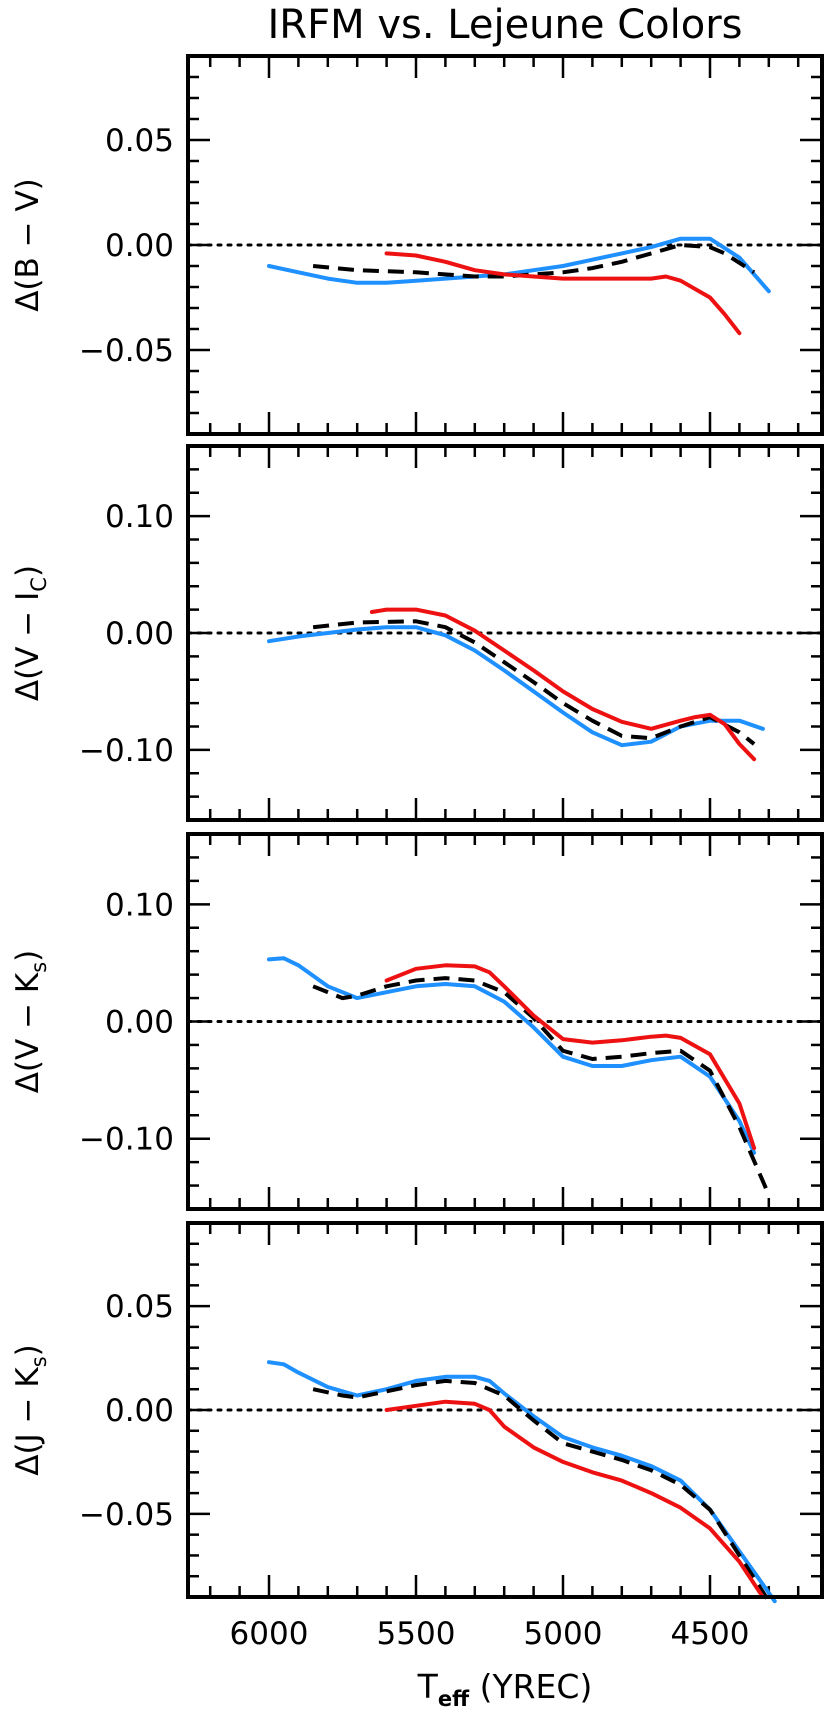 The height and width of the screenshot is (1712, 830). What do you see at coordinates (30, 633) in the screenshot?
I see `y-axis-label: Δ(V − IC)` at bounding box center [30, 633].